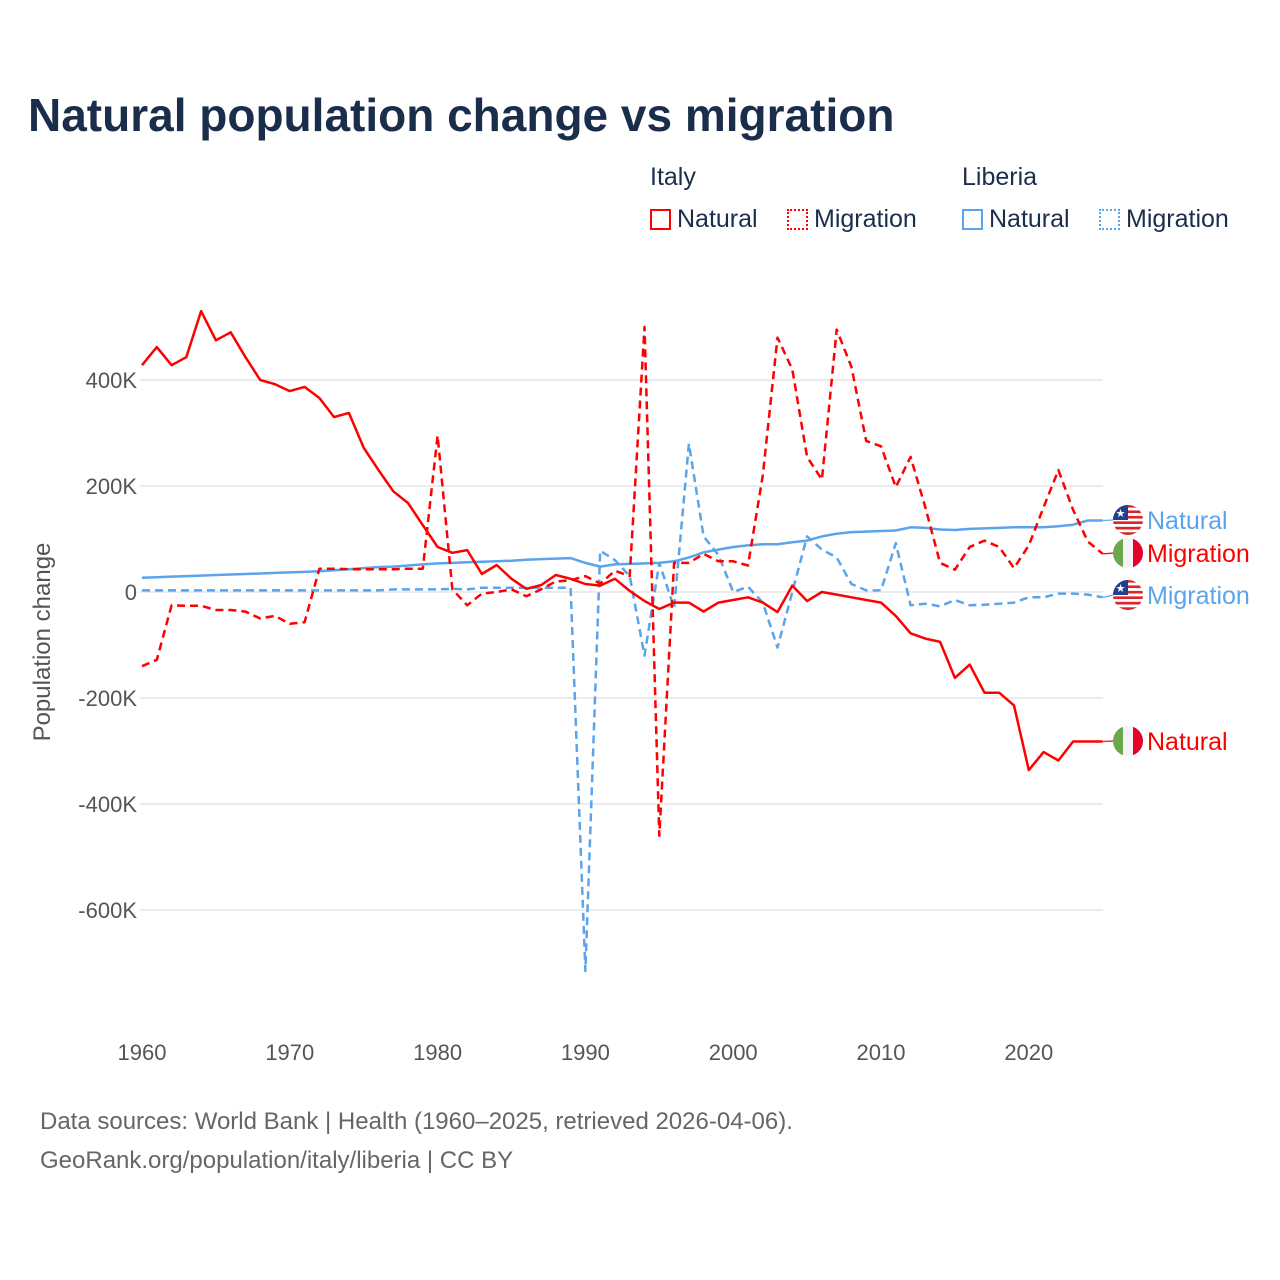 The height and width of the screenshot is (1280, 1280). Describe the element at coordinates (1000, 177) in the screenshot. I see `legend-group-liberia: Liberia` at that location.